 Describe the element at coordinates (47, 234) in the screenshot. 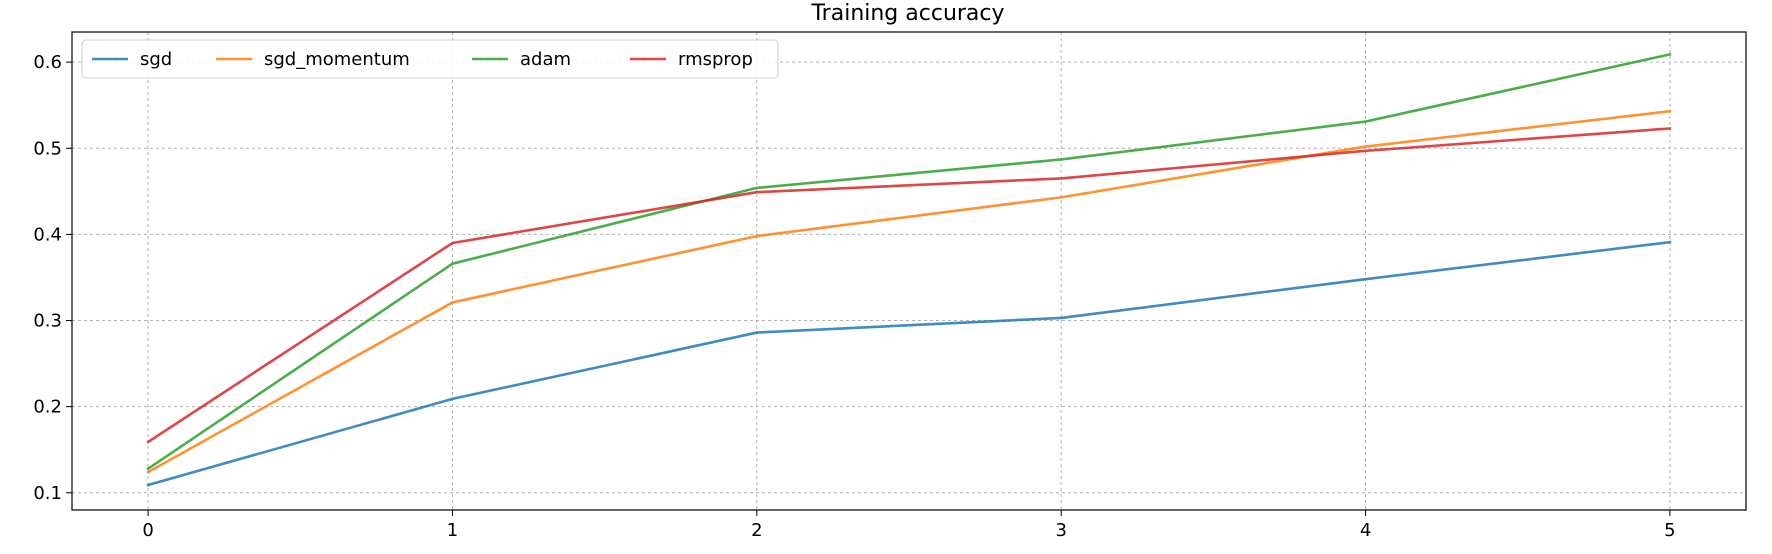

I see `y-tick-label: 0.4` at that location.